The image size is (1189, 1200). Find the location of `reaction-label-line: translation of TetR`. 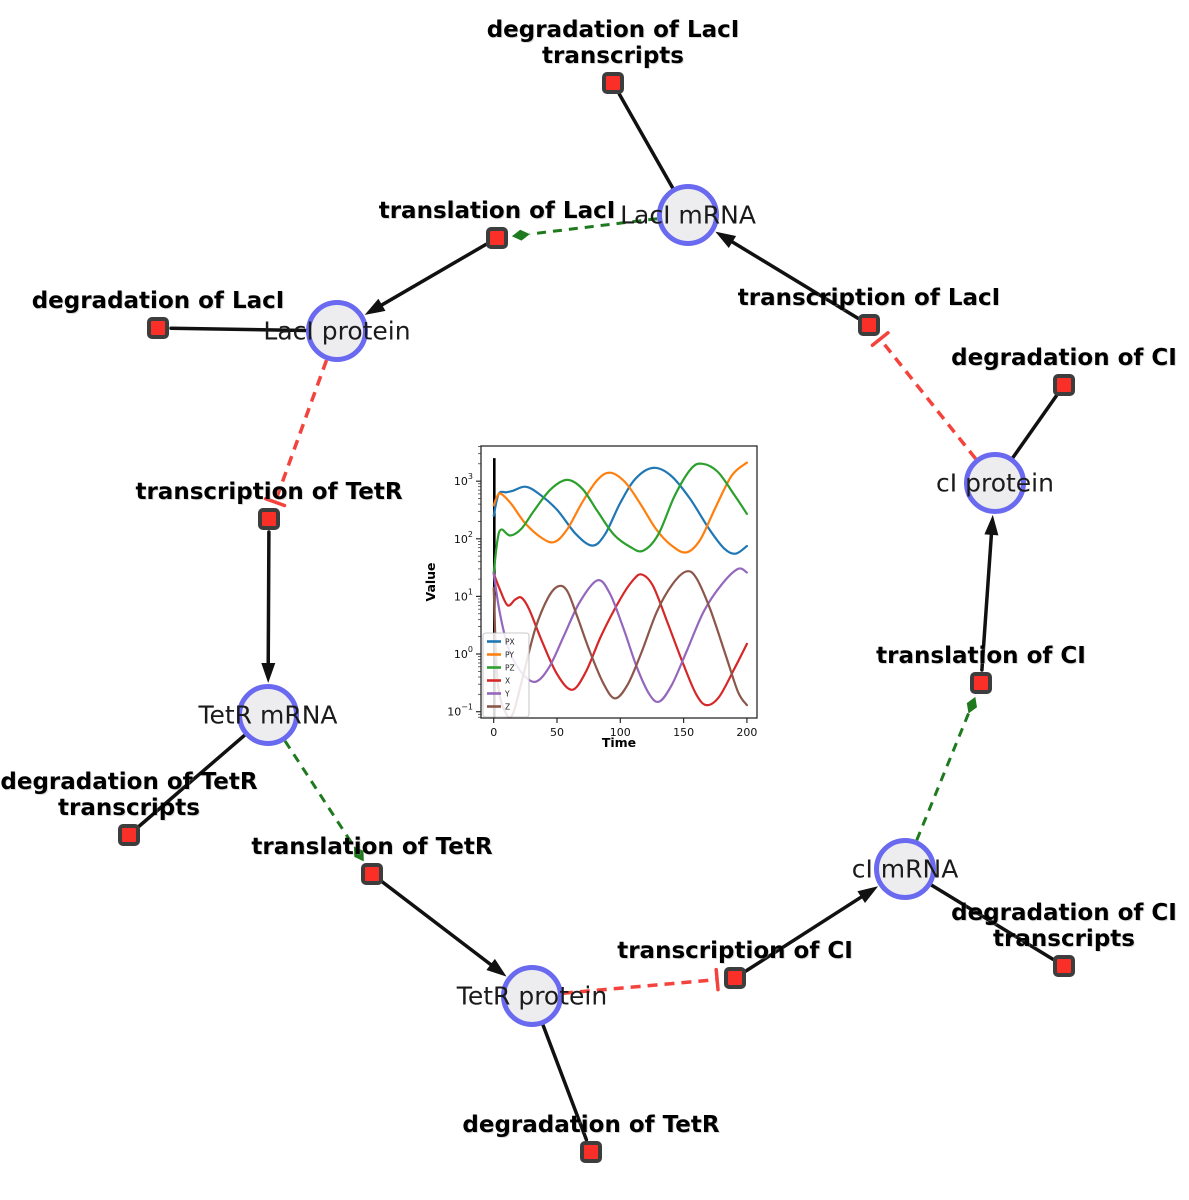

reaction-label-line: translation of TetR is located at coordinates (372, 847).